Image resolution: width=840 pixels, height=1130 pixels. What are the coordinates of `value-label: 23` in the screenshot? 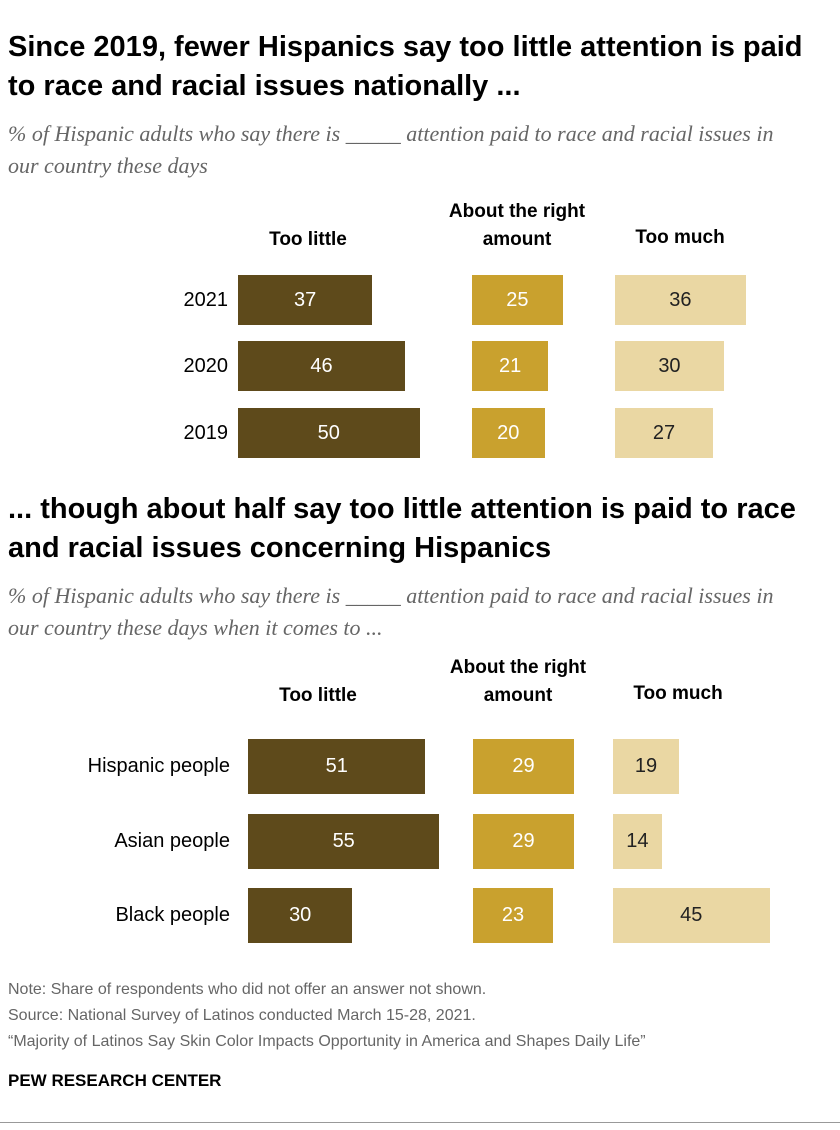 It's located at (513, 915).